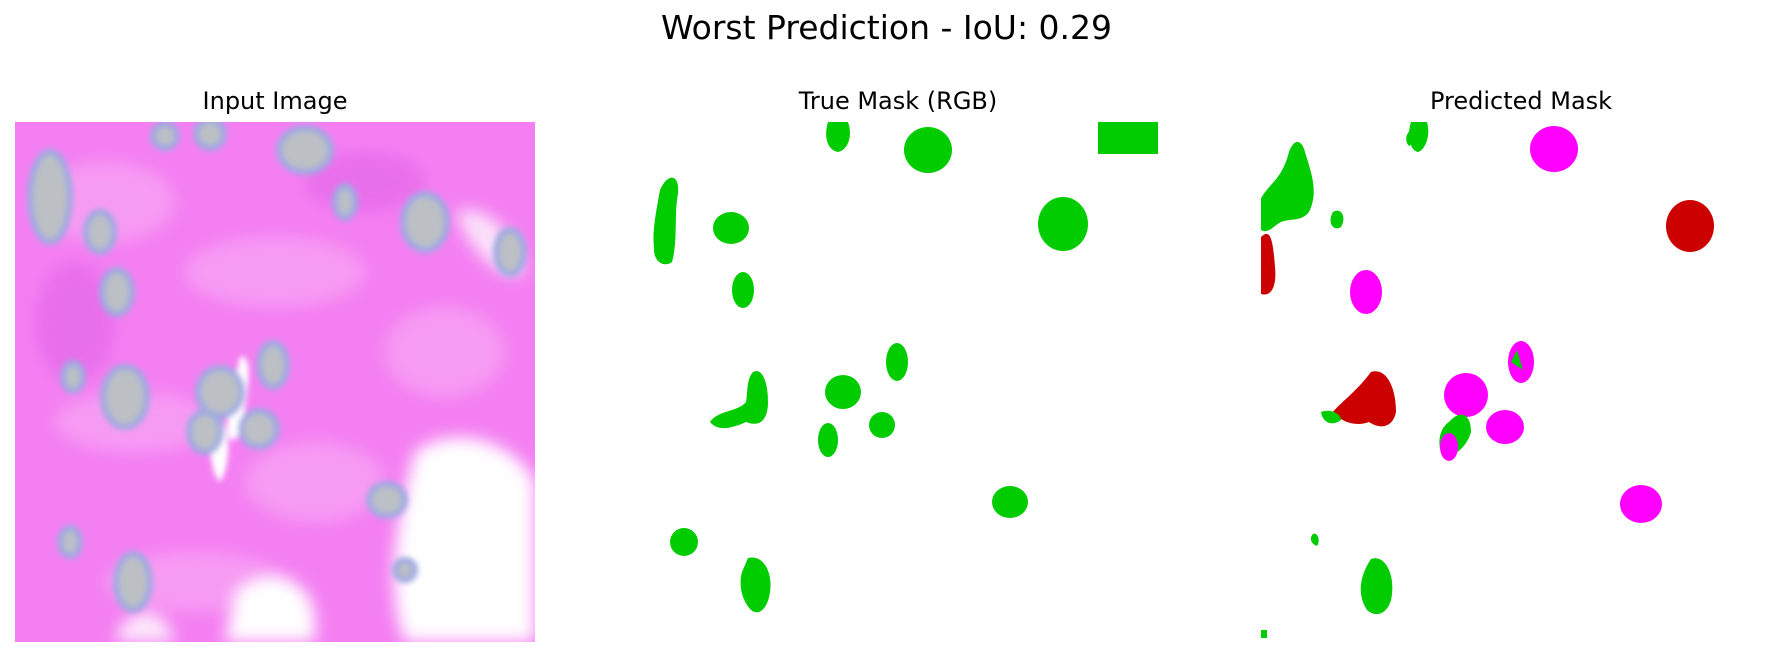  Describe the element at coordinates (898, 101) in the screenshot. I see `true-mask-title: True Mask (RGB)` at that location.